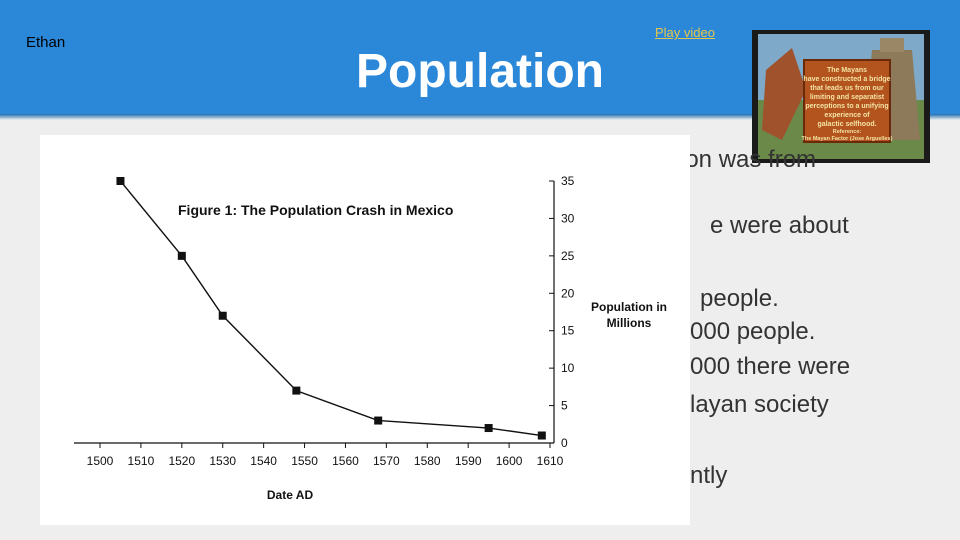  What do you see at coordinates (345, 461) in the screenshot?
I see `x-tick-label: 1560` at bounding box center [345, 461].